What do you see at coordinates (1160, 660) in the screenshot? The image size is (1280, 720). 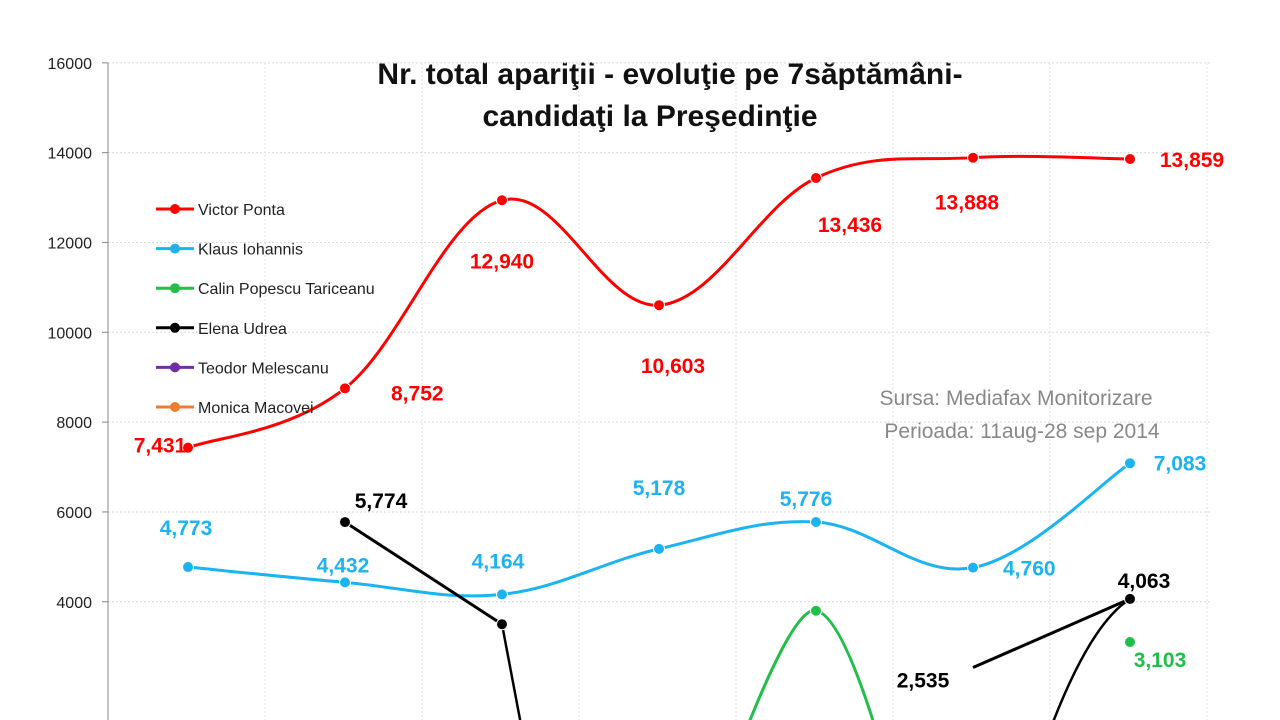 I see `data-label-calin-popescu-tariceanu: 3,103` at bounding box center [1160, 660].